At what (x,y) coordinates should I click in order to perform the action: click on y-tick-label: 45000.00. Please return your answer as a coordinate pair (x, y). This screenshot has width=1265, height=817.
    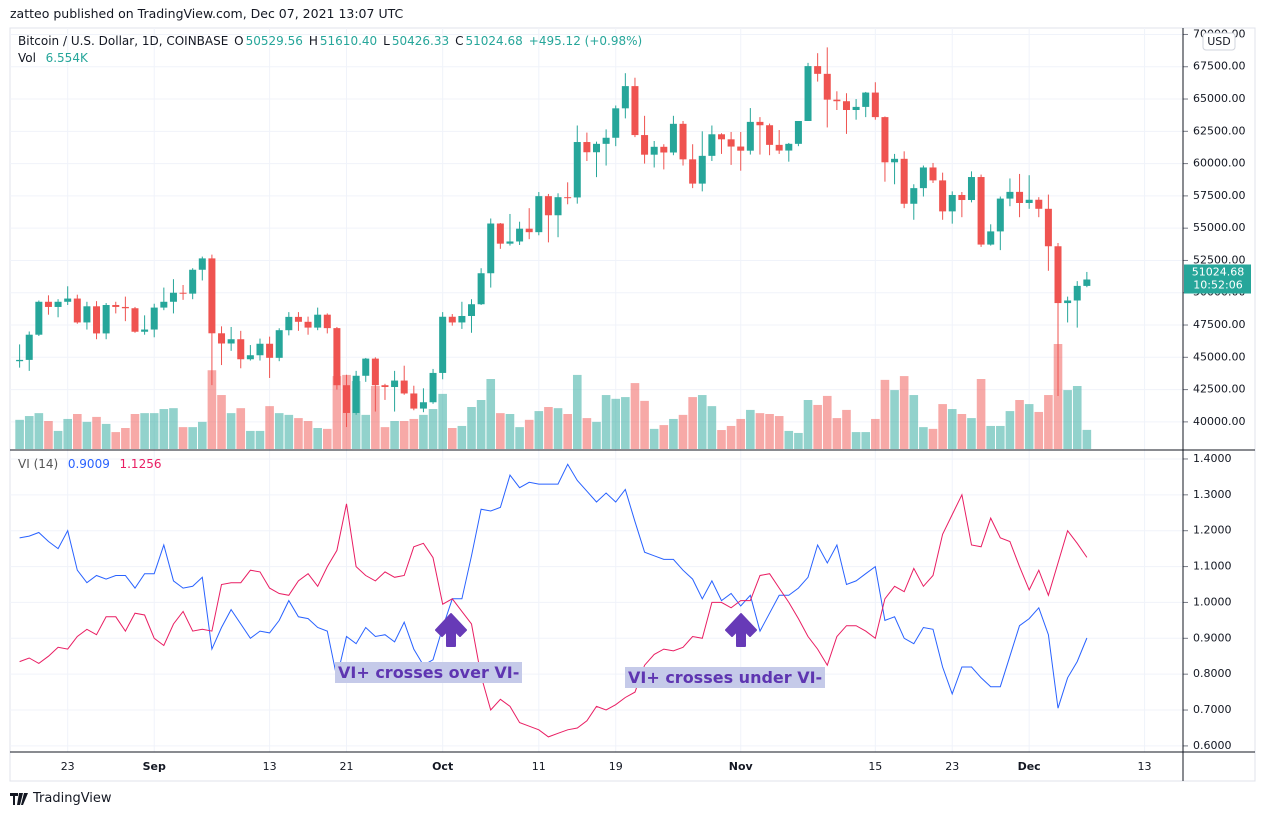
    Looking at the image, I should click on (1219, 356).